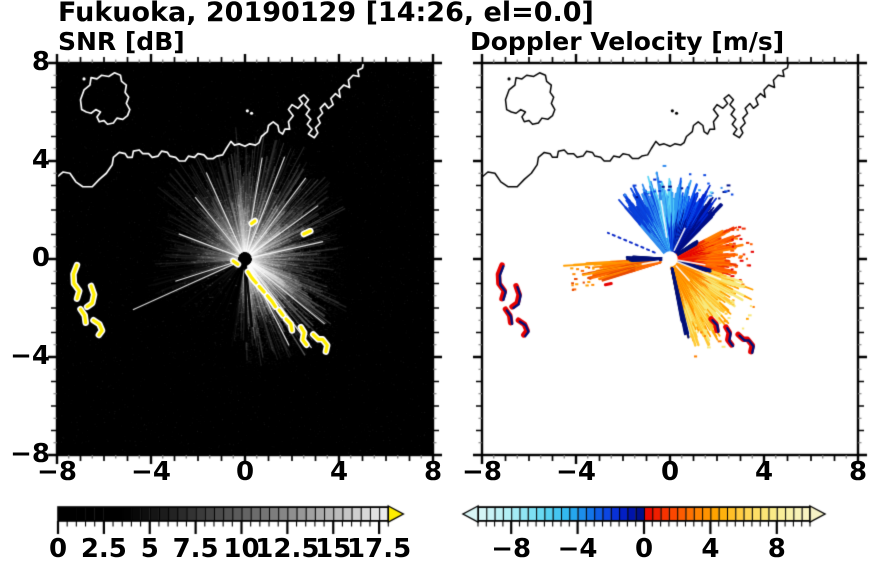 The width and height of the screenshot is (870, 570). What do you see at coordinates (644, 549) in the screenshot?
I see `velocity-colorbar-tick-label: 0` at bounding box center [644, 549].